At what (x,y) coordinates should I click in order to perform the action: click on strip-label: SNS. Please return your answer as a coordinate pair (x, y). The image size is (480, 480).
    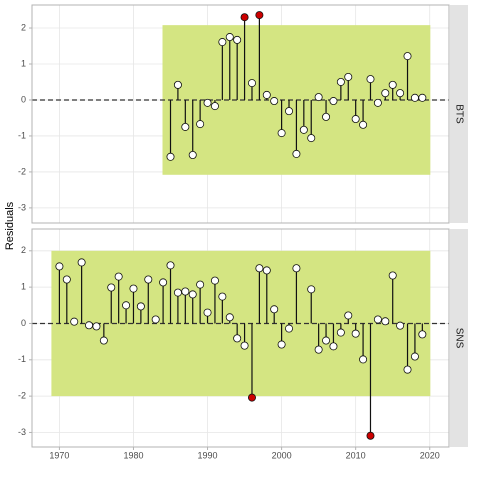
    Looking at the image, I should click on (458, 338).